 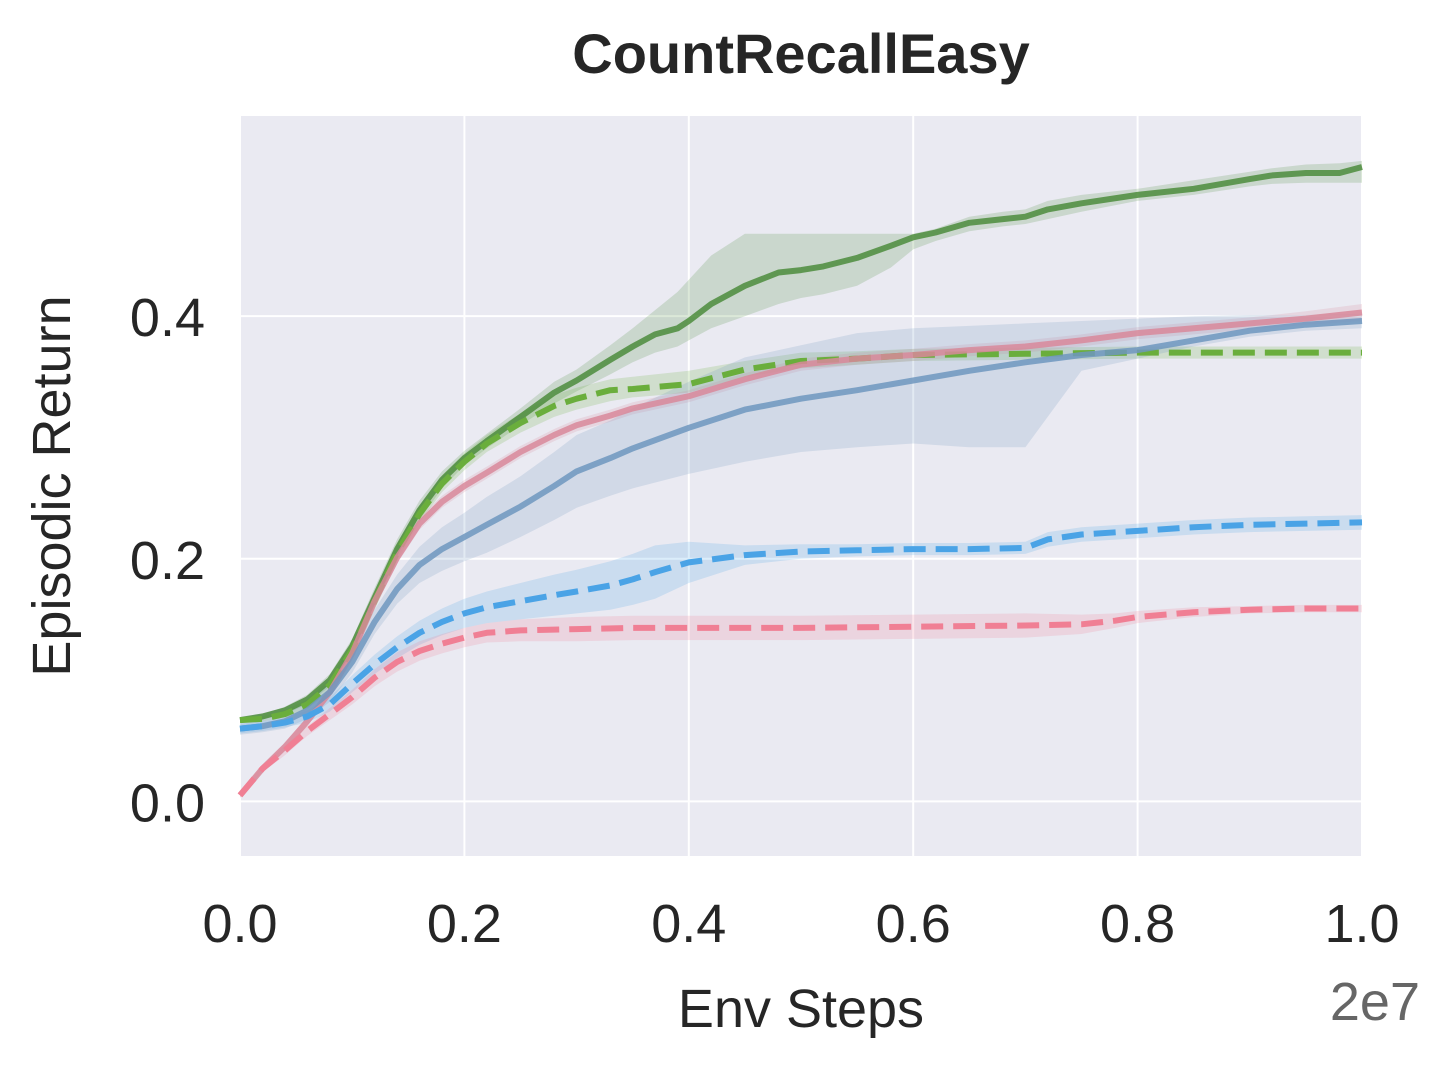 What do you see at coordinates (801, 53) in the screenshot?
I see `chart-title: CountRecallEasy` at bounding box center [801, 53].